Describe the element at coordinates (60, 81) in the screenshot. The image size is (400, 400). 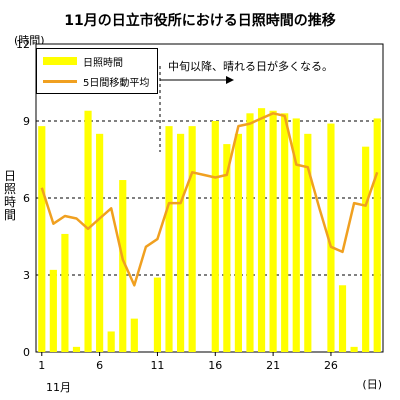
I see `legend-swatch-line` at that location.